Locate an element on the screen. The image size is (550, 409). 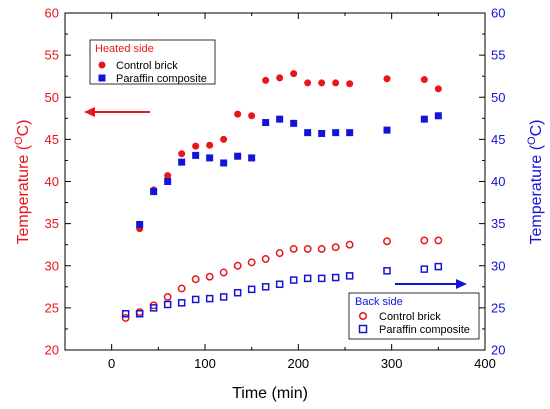
y-right-tick-label: 50 is located at coordinates (498, 97).